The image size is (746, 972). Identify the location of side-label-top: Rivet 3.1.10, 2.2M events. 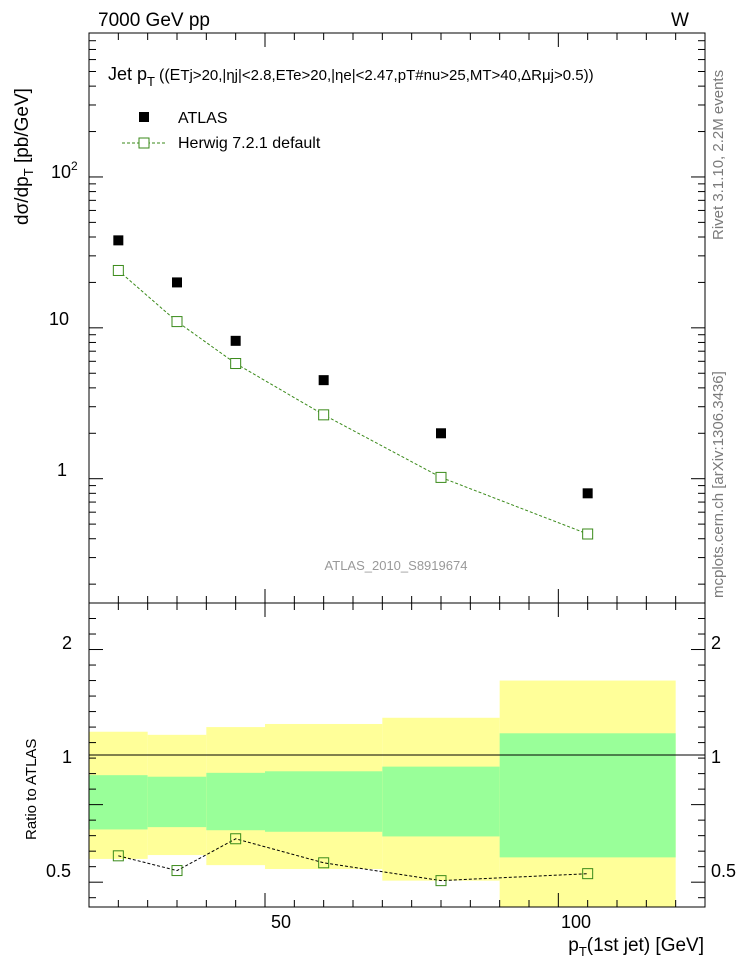
(718, 155).